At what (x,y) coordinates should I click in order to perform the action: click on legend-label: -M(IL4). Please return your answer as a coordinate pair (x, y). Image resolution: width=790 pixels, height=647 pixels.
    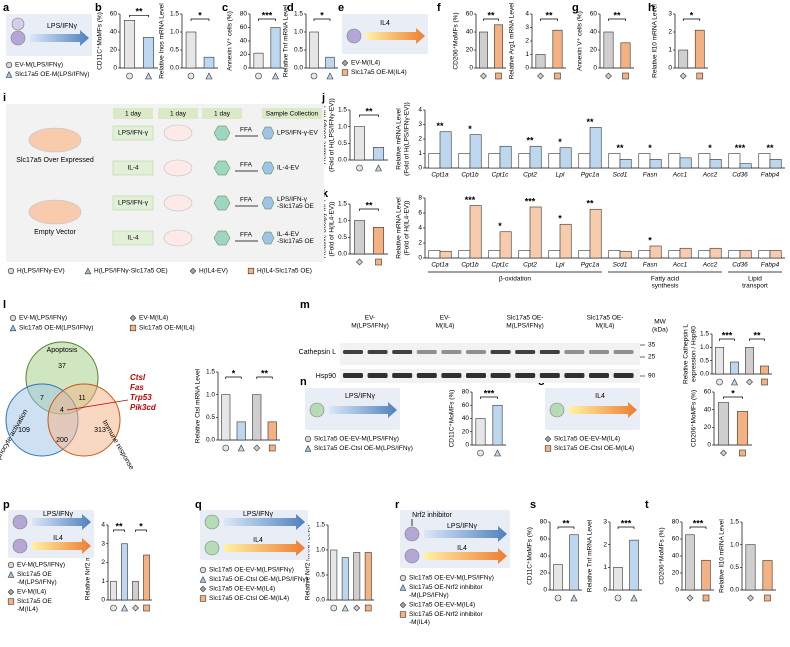
    Looking at the image, I should click on (419, 622).